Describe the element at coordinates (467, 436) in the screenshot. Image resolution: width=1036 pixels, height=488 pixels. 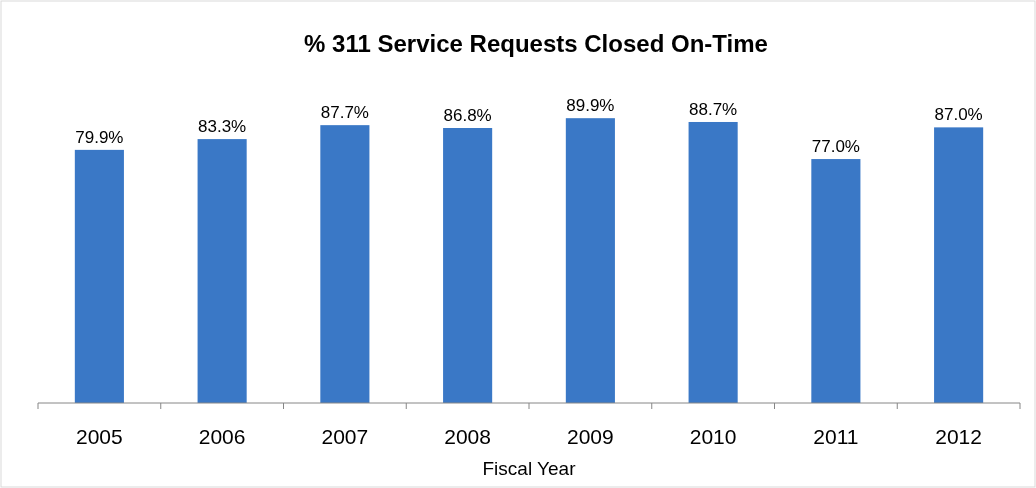
I see `x-tick-label: 2008` at that location.